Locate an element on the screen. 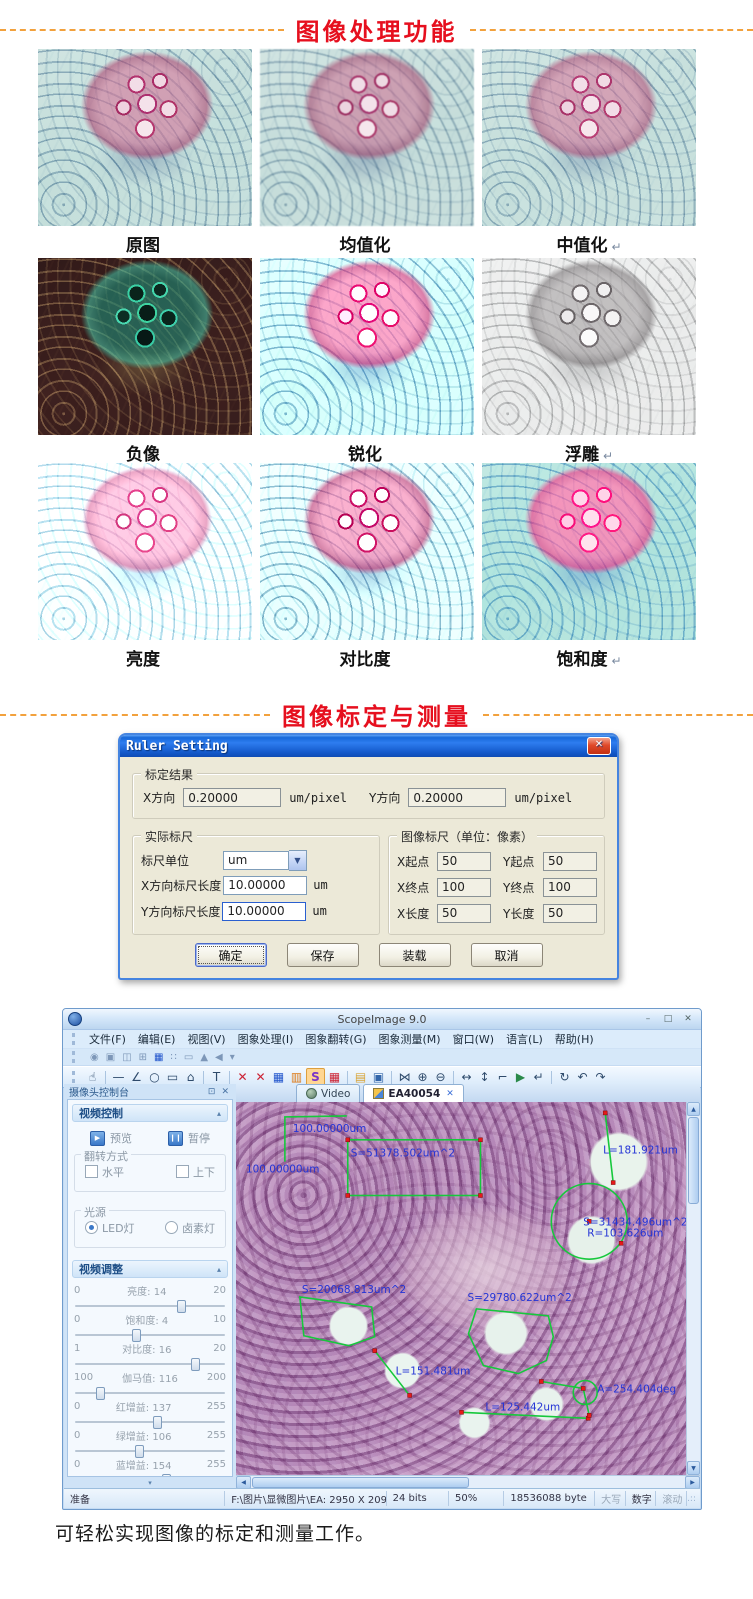 This screenshot has height=1599, width=753. y-ruler-length-field: 10.00000 is located at coordinates (264, 911).